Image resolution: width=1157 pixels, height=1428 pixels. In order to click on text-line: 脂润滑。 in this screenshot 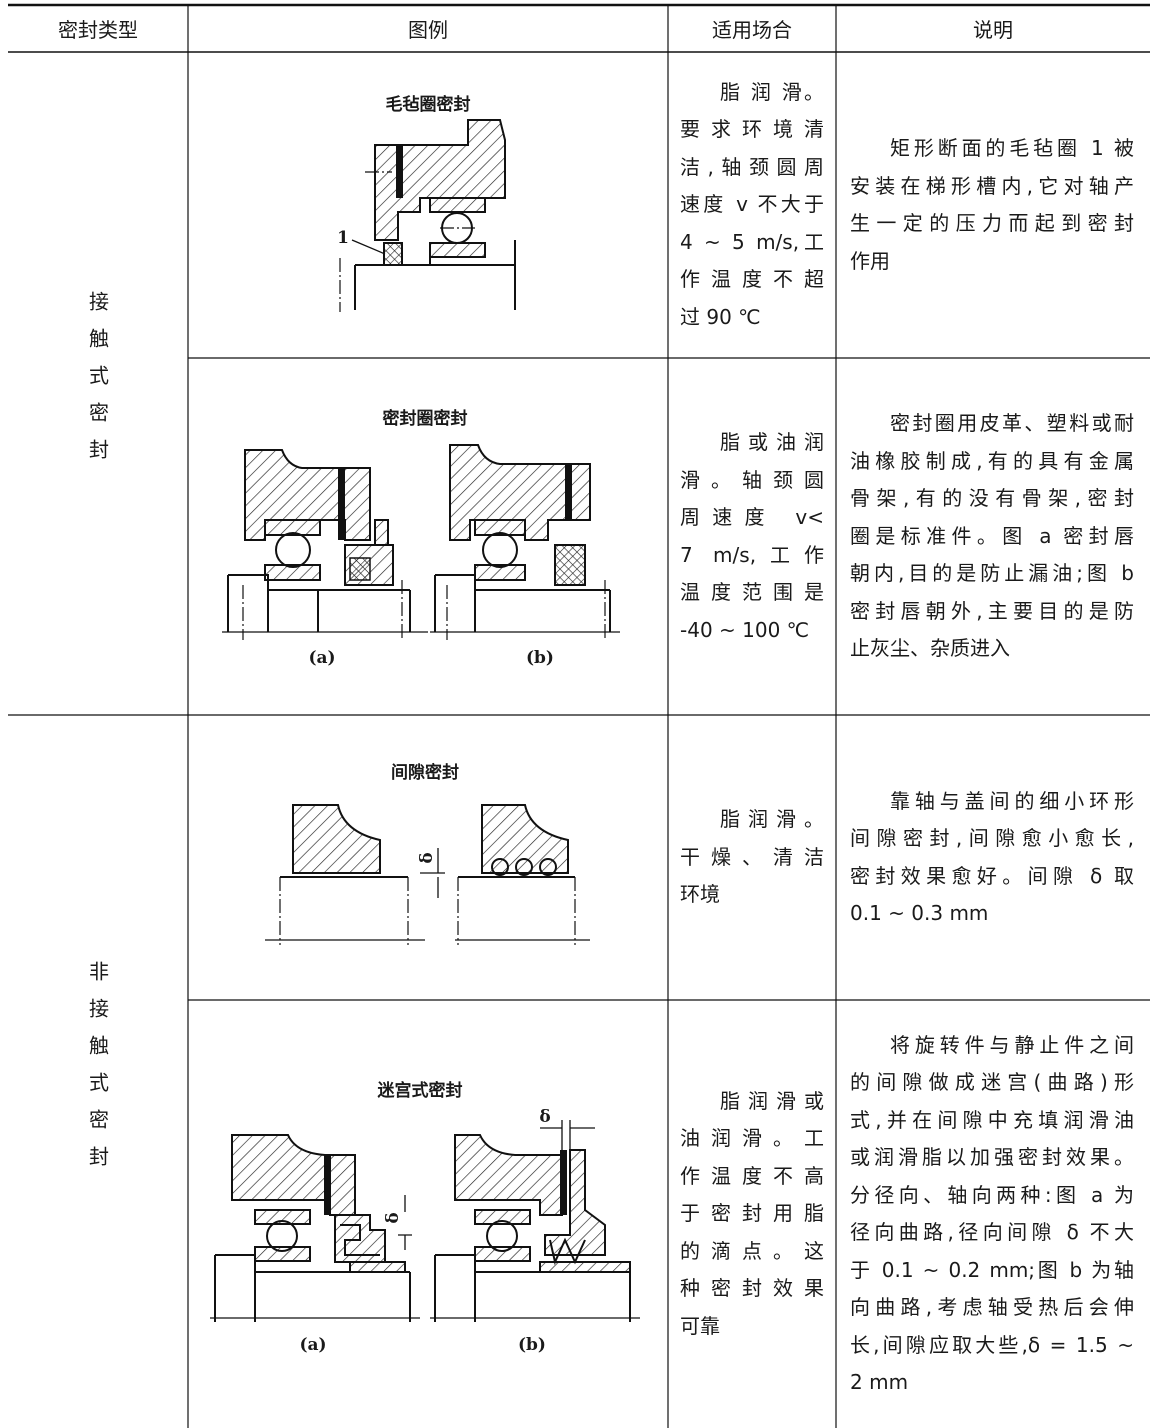, I will do `click(772, 819)`.